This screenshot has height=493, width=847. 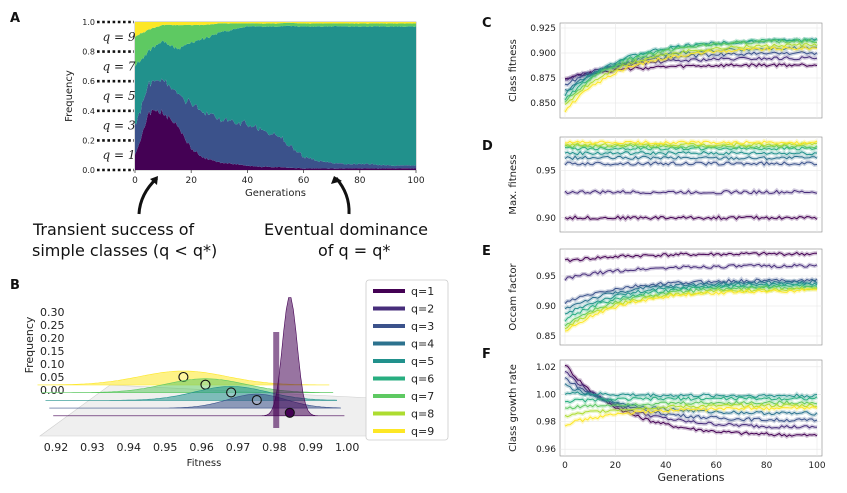 I want to click on panel-e-occam-factor: 0.85 0.90 0.95 Occam factor, so click(x=665, y=297).